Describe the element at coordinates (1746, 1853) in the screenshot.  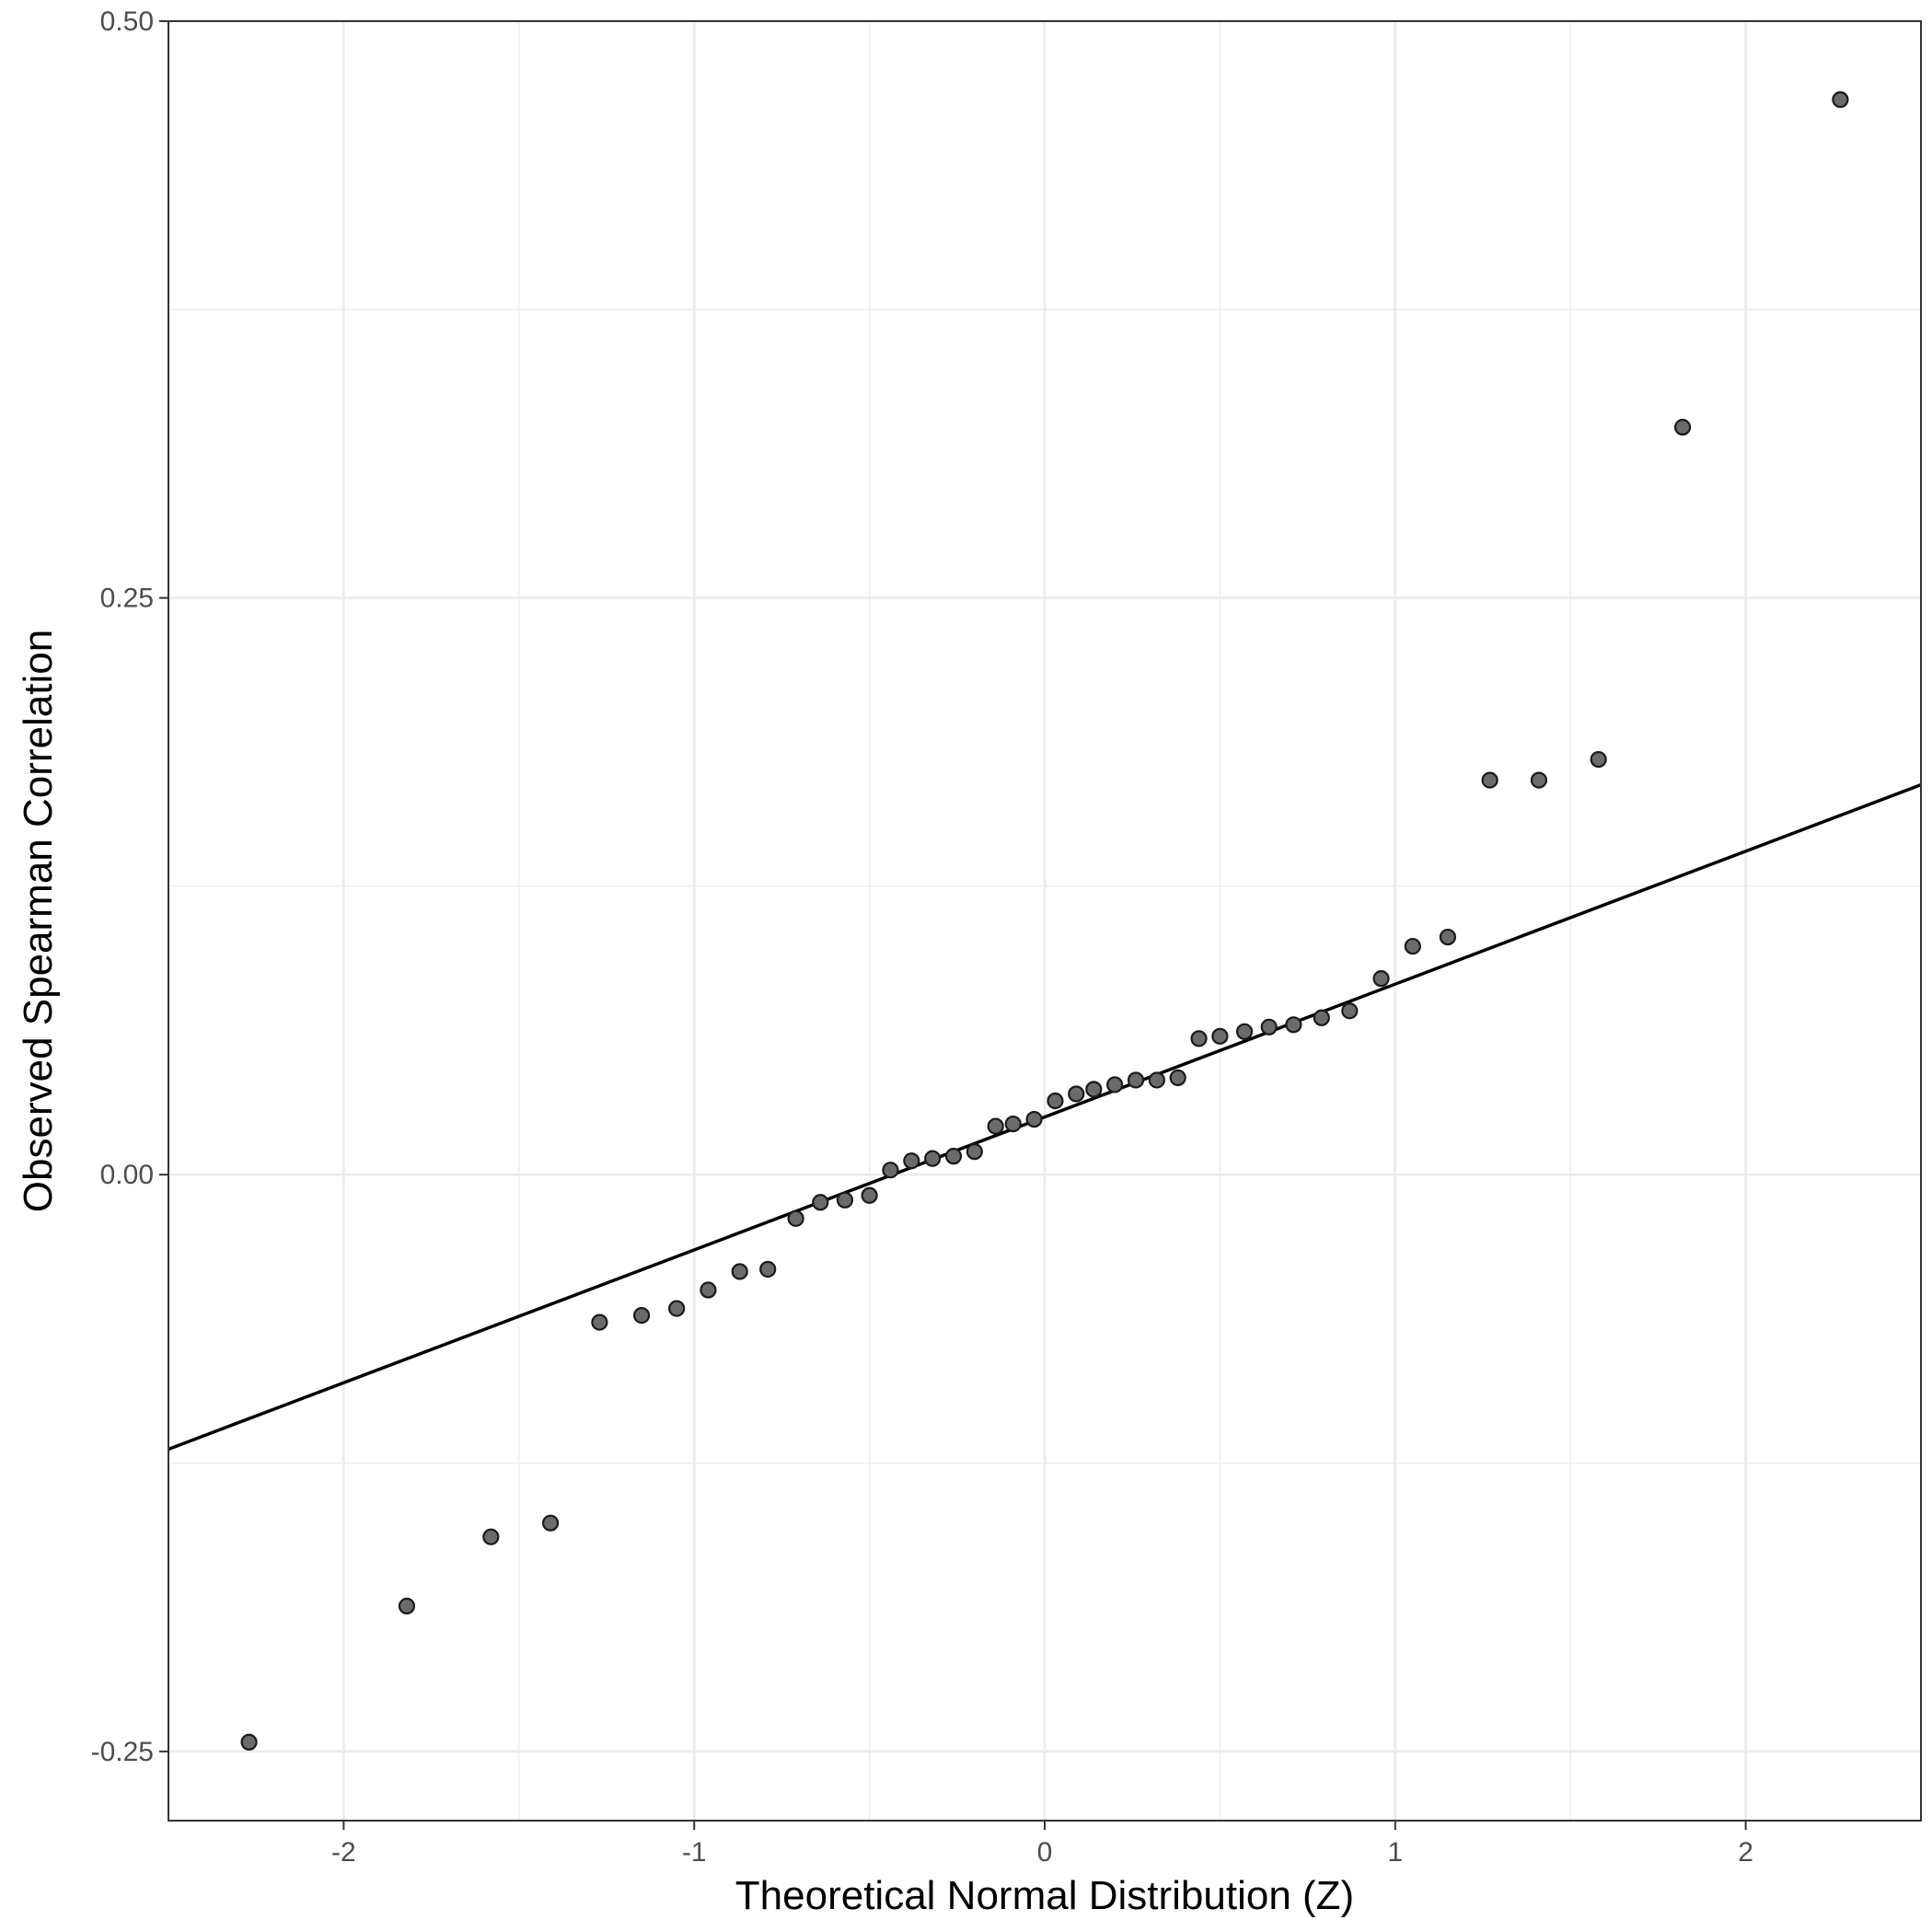
I see `x-axis-tick-label: 2` at that location.